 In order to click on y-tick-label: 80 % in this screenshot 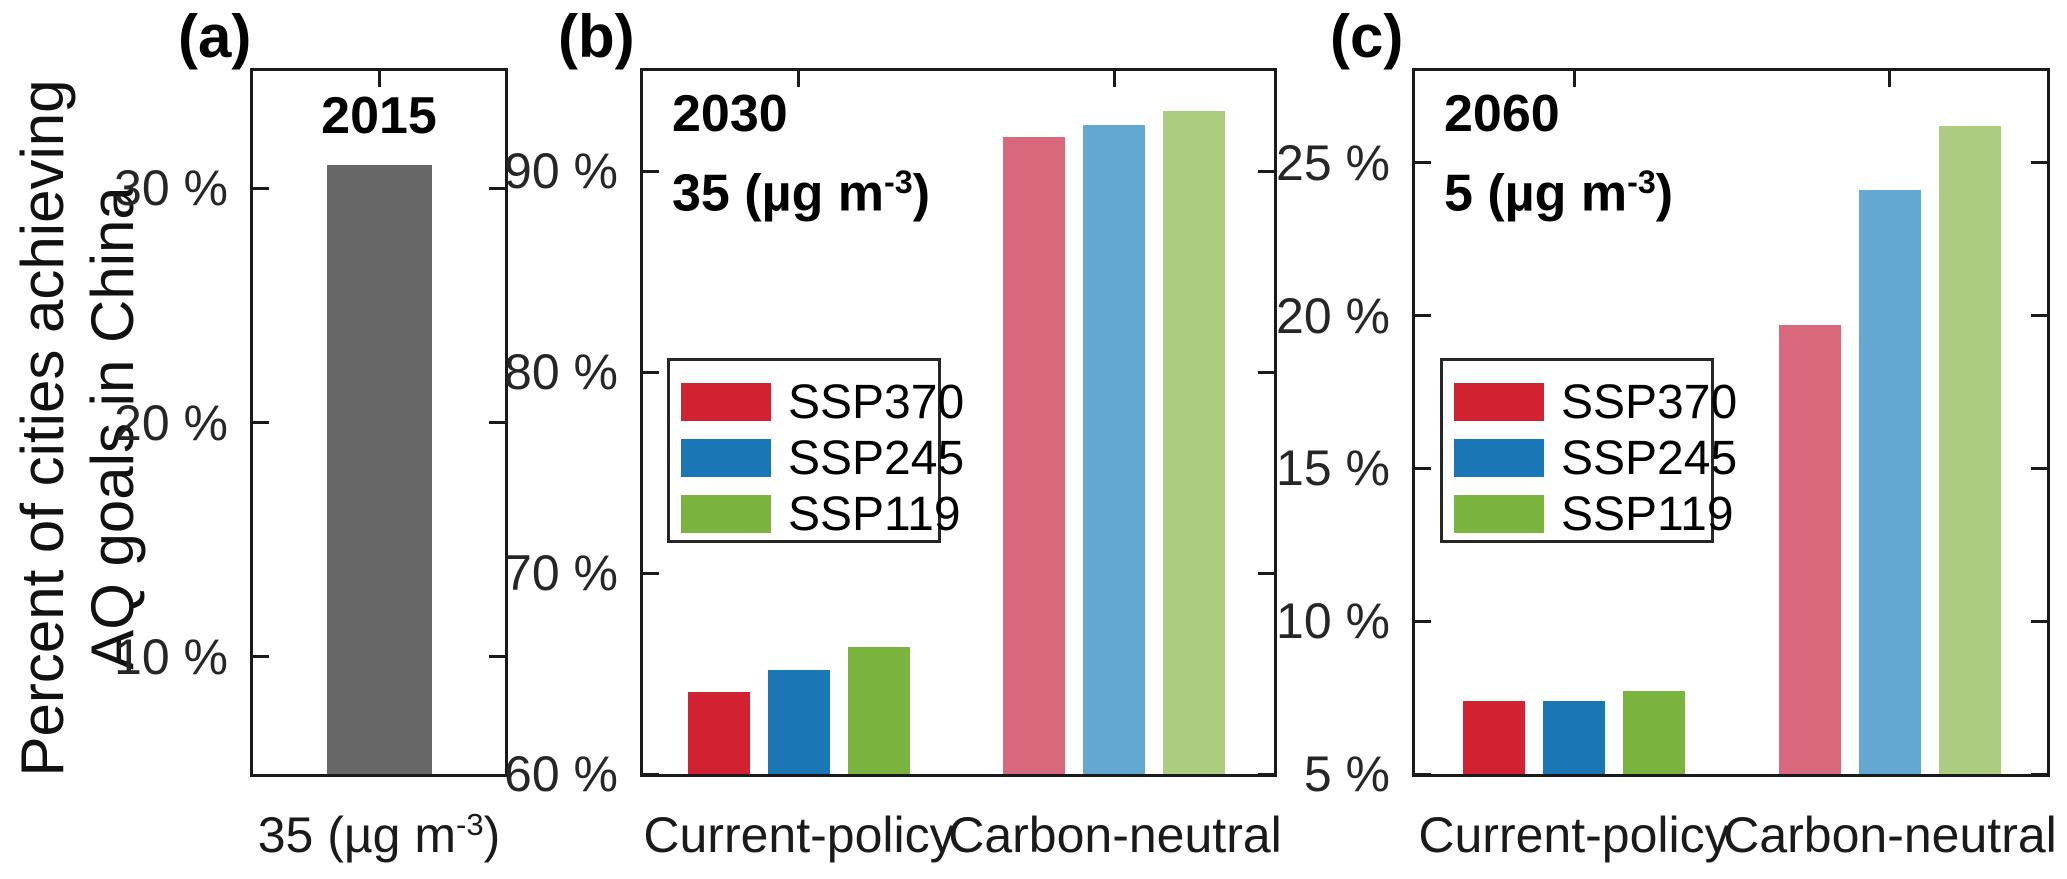, I will do `click(561, 372)`.